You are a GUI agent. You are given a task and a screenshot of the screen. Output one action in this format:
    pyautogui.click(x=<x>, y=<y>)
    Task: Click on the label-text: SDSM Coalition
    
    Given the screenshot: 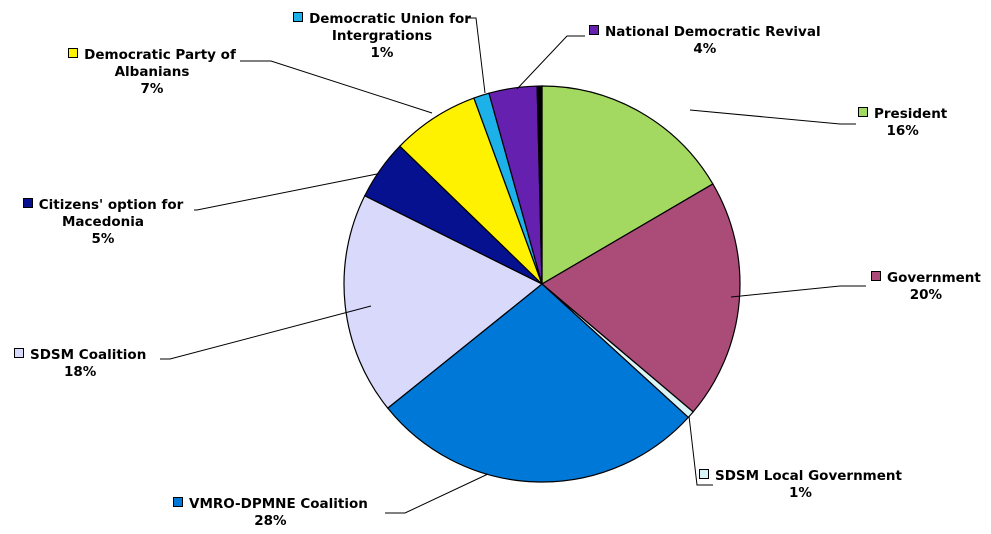 What is the action you would take?
    pyautogui.click(x=88, y=355)
    